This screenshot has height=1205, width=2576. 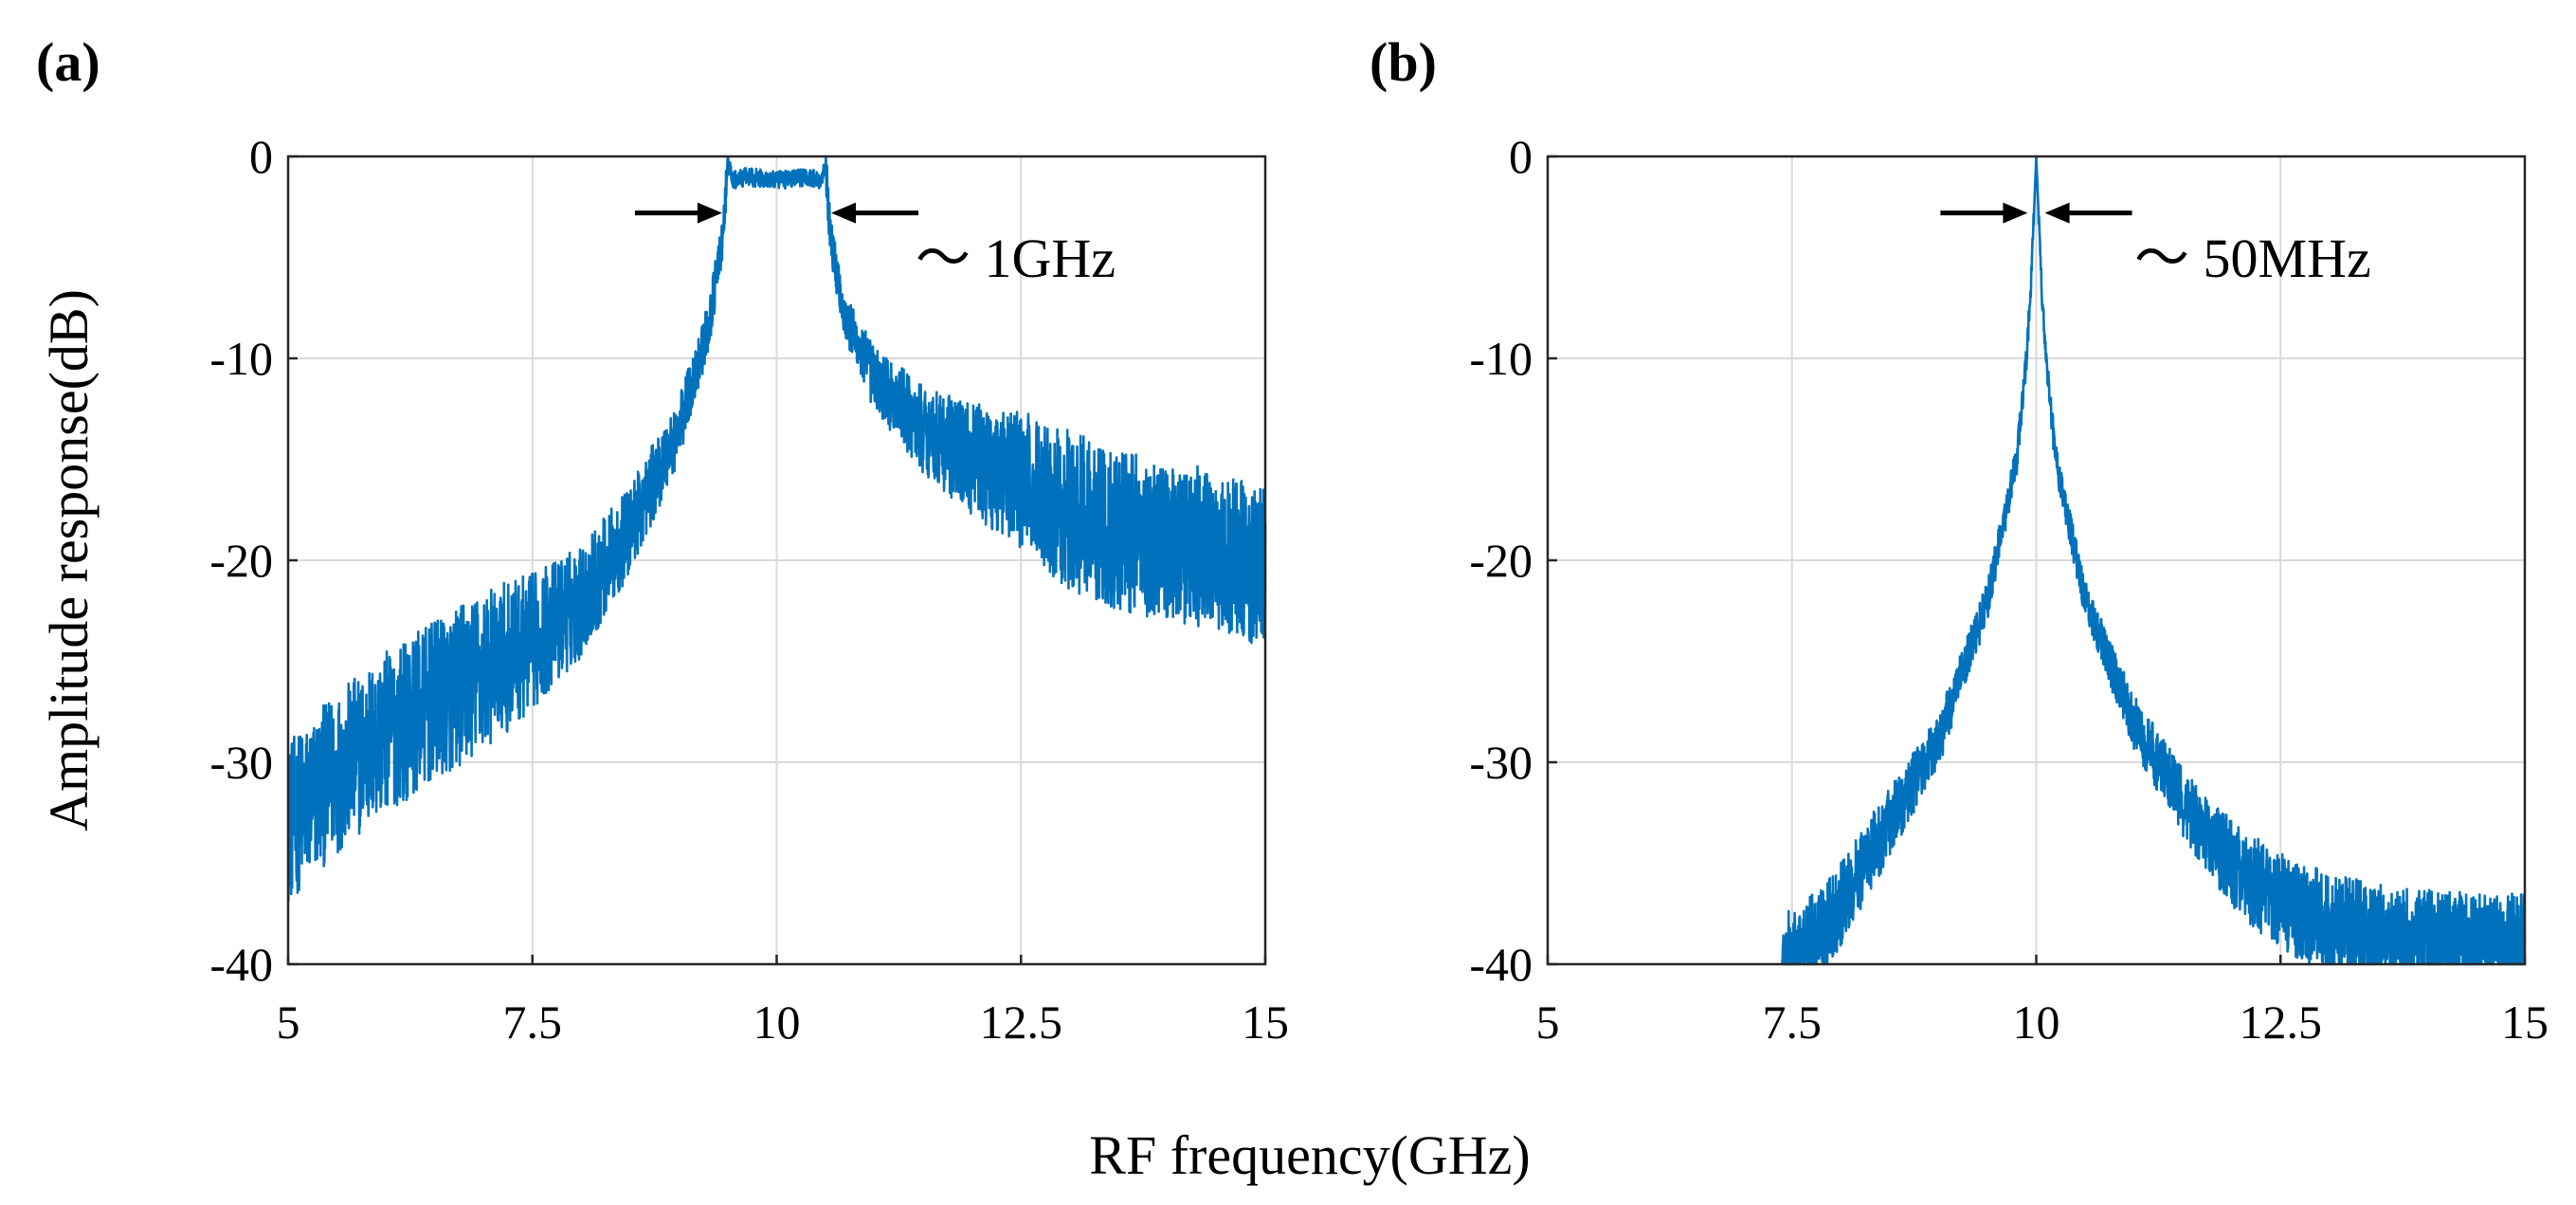 I want to click on x-axis-label: RF frequency(GHz), so click(x=1309, y=1155).